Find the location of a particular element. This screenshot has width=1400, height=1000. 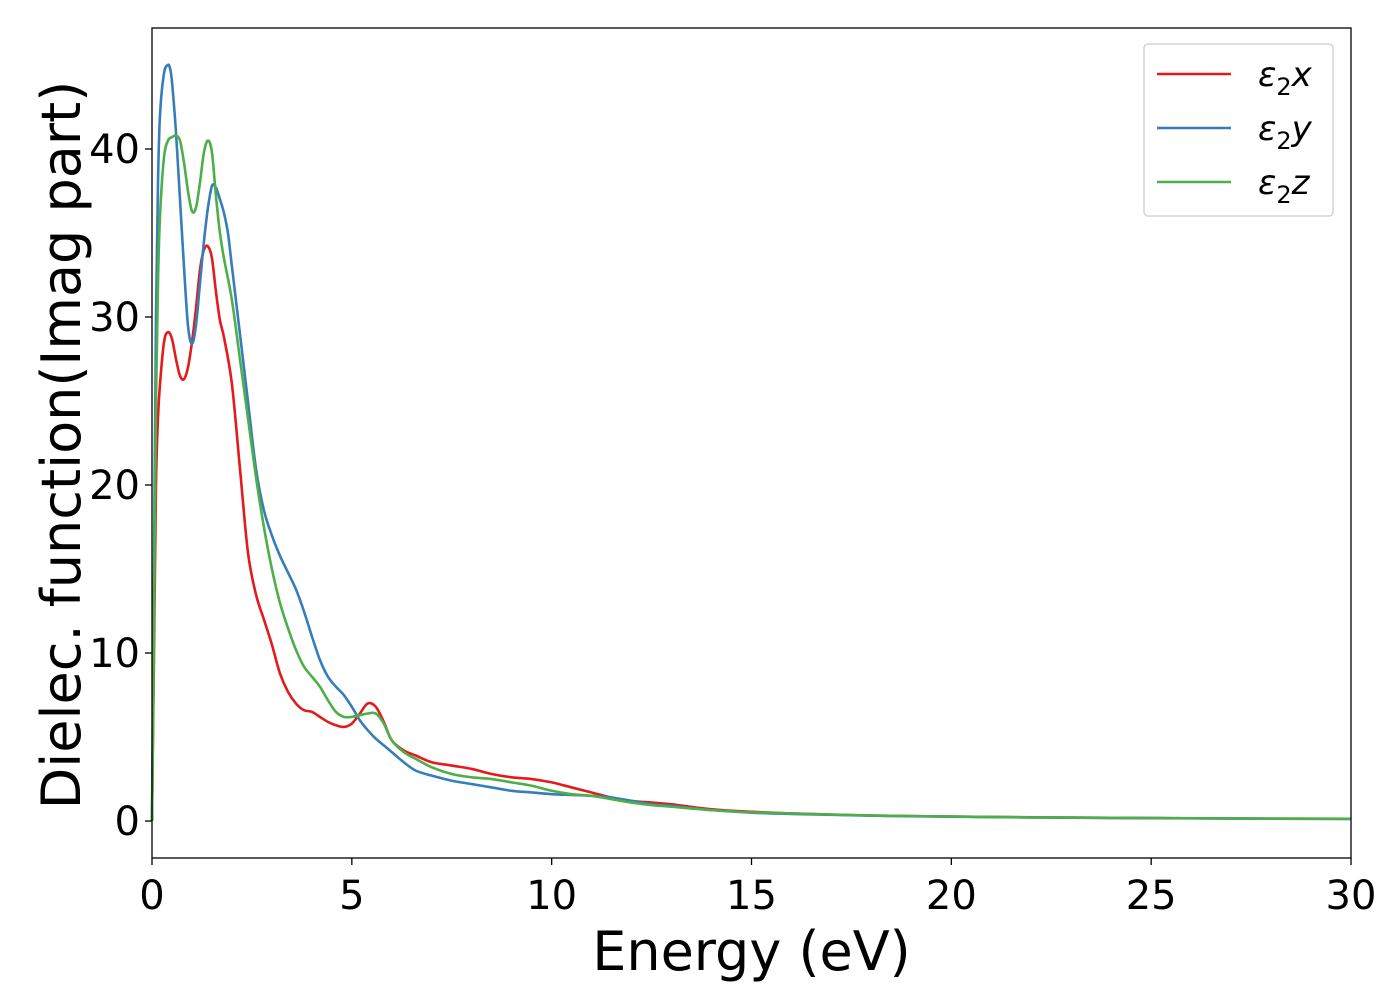

x-tick-label: 10 is located at coordinates (551, 896).